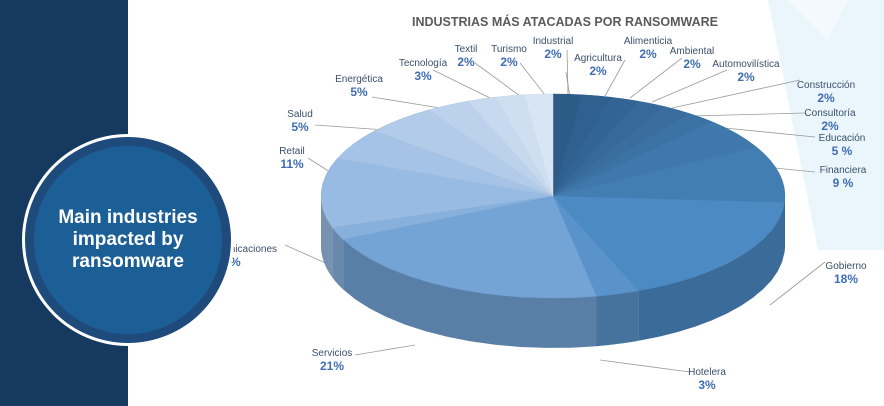  Describe the element at coordinates (692, 58) in the screenshot. I see `slice-label-ambiental: Ambiental 2%` at that location.